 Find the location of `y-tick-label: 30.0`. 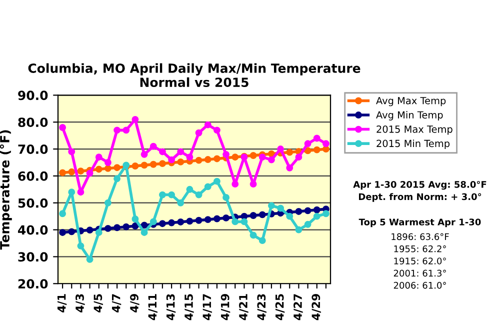

y-tick-label: 30.0 is located at coordinates (33, 257).